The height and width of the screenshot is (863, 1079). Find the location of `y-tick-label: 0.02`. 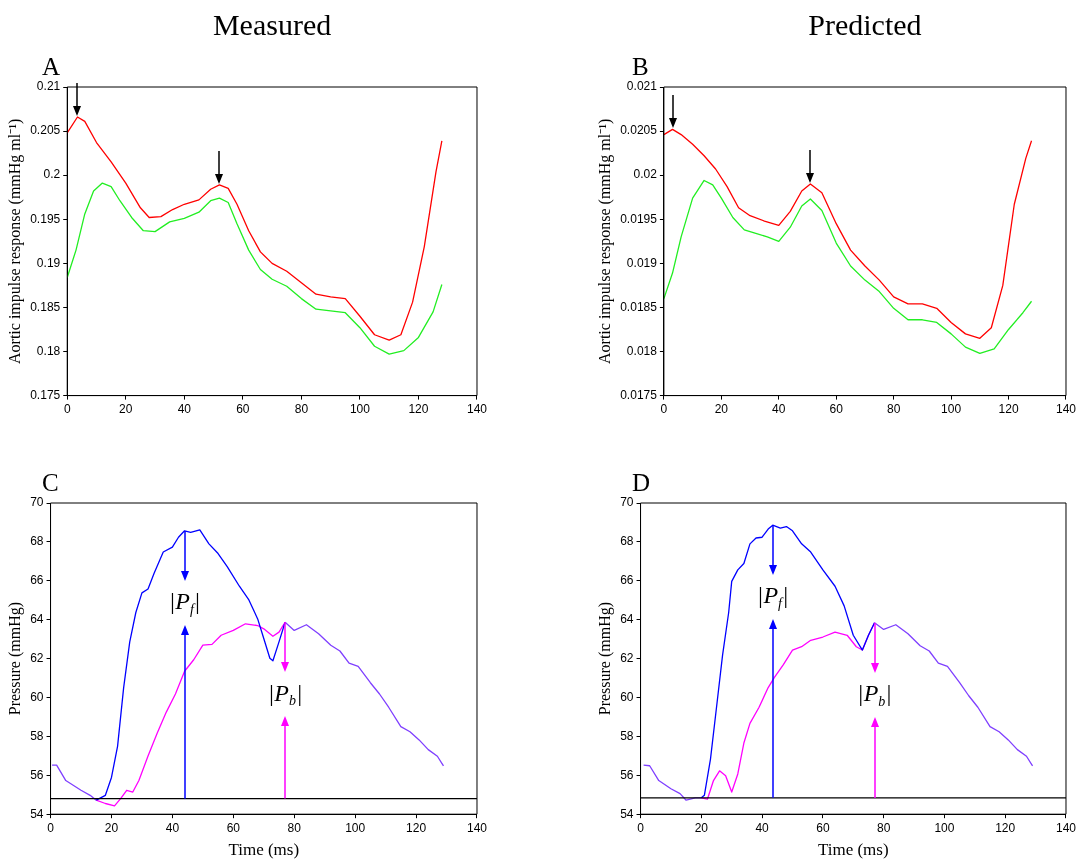

y-tick-label: 0.02 is located at coordinates (645, 174).